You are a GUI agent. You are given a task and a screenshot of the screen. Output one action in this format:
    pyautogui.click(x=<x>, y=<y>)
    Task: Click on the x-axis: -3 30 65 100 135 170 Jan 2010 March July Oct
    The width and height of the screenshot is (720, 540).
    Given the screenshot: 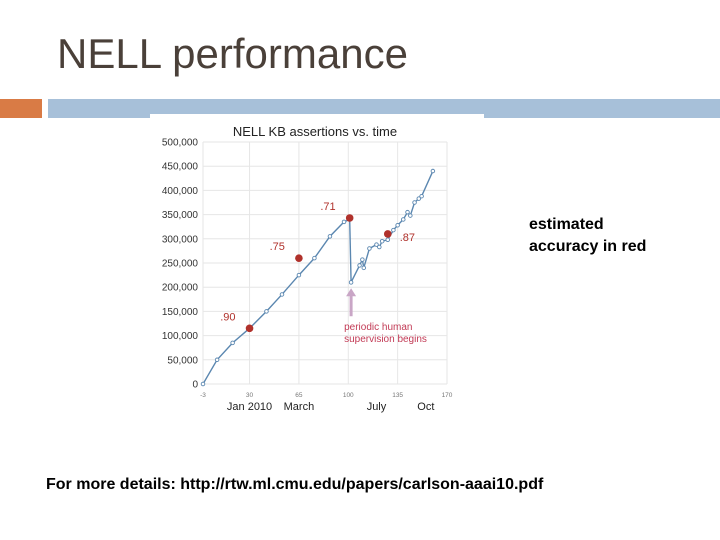 What is the action you would take?
    pyautogui.click(x=326, y=402)
    